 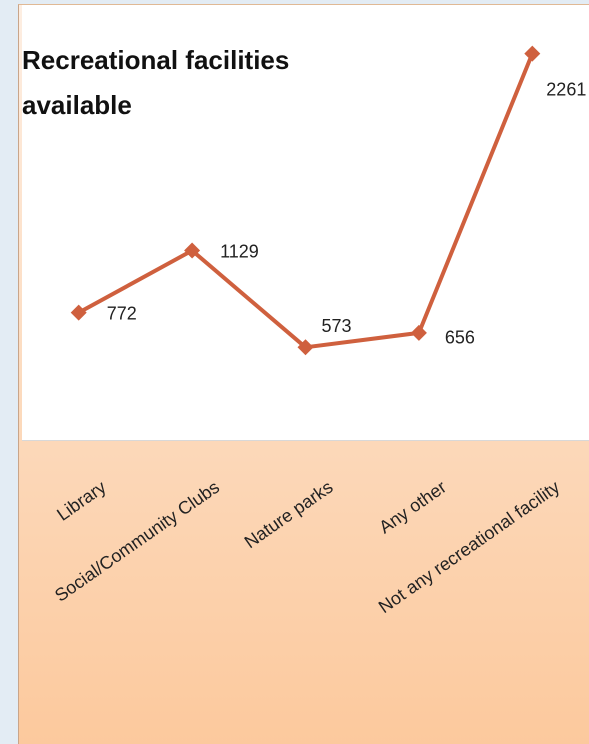 What do you see at coordinates (469, 547) in the screenshot?
I see `x-tick-label: Not any recreational facility` at bounding box center [469, 547].